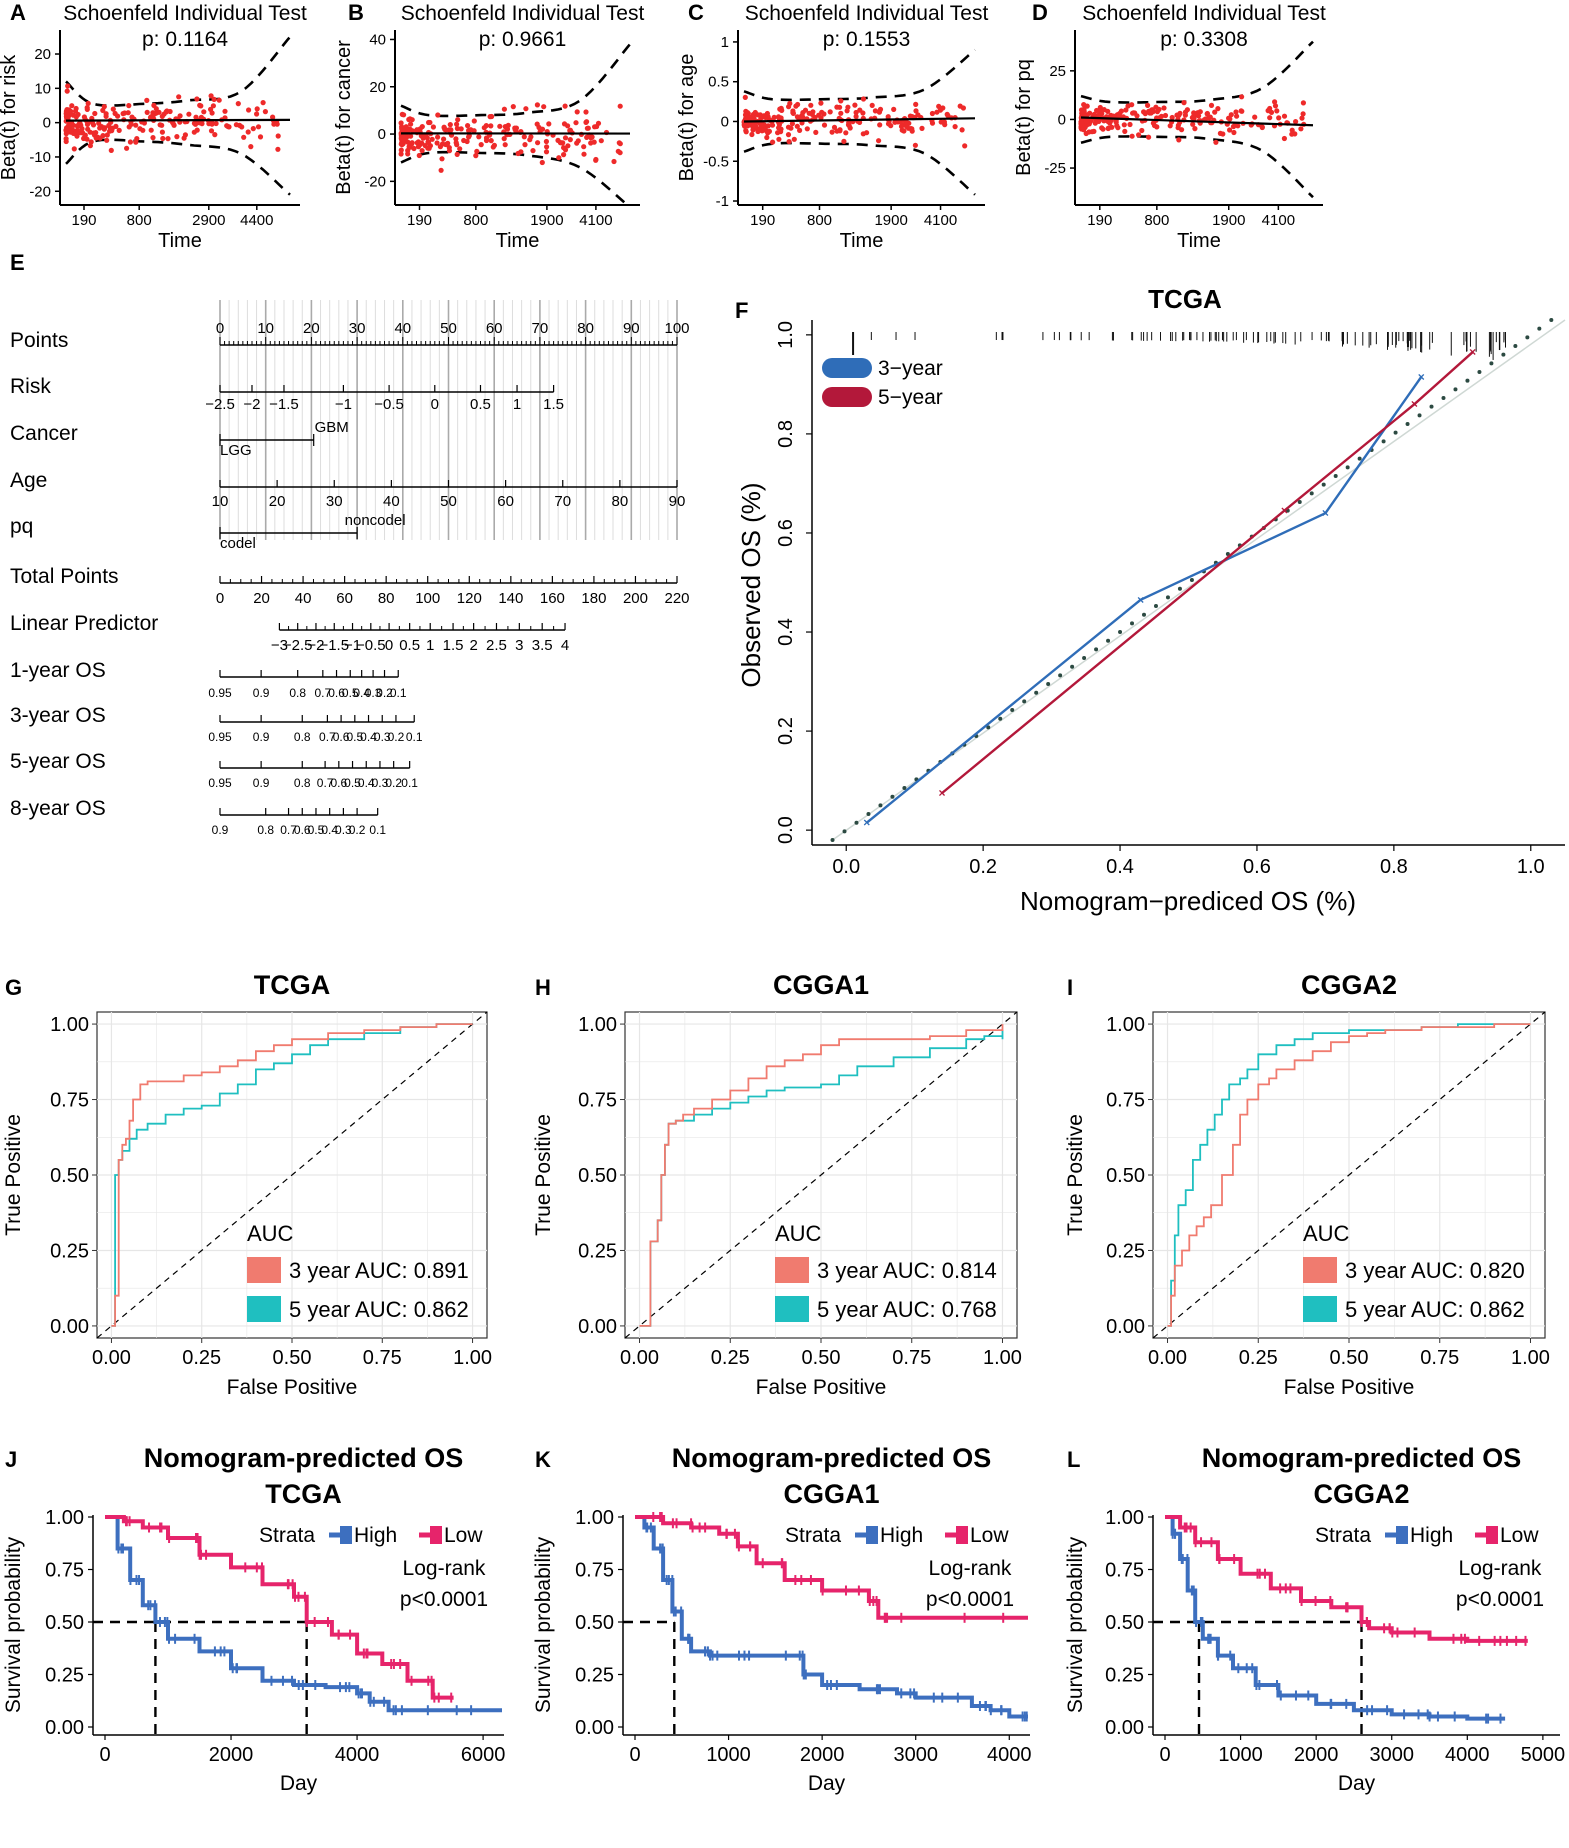  What do you see at coordinates (546, 220) in the screenshot?
I see `x-tick-label: 1900` at bounding box center [546, 220].